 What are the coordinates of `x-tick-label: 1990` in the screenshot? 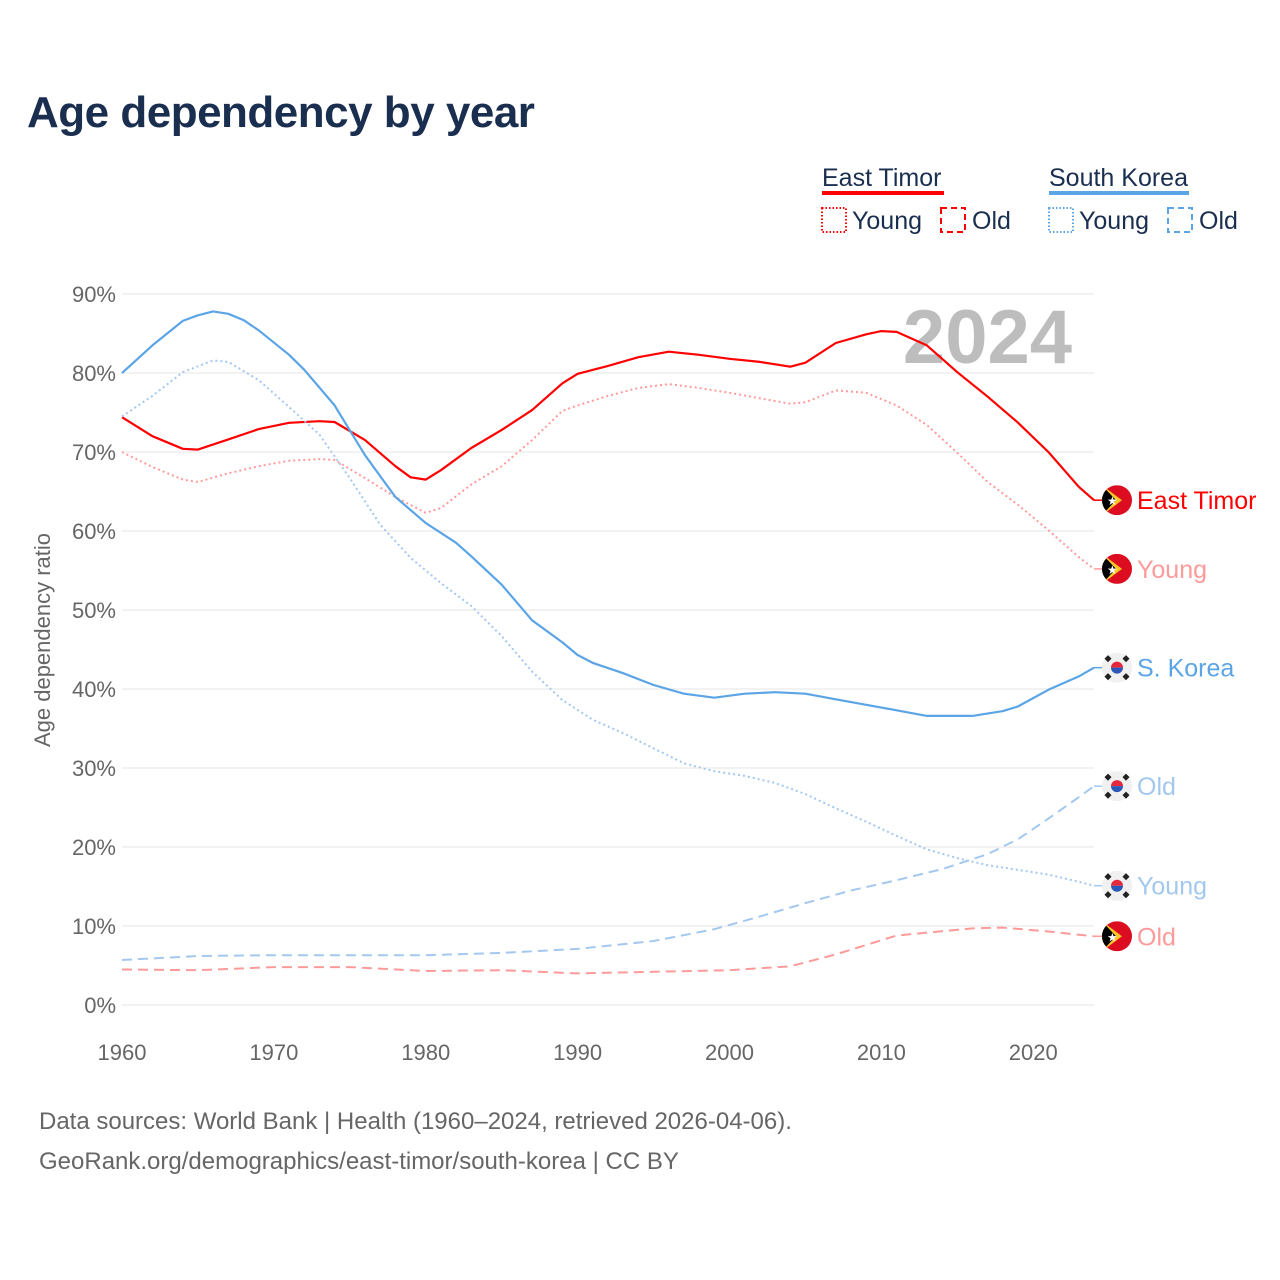 It's located at (577, 1052).